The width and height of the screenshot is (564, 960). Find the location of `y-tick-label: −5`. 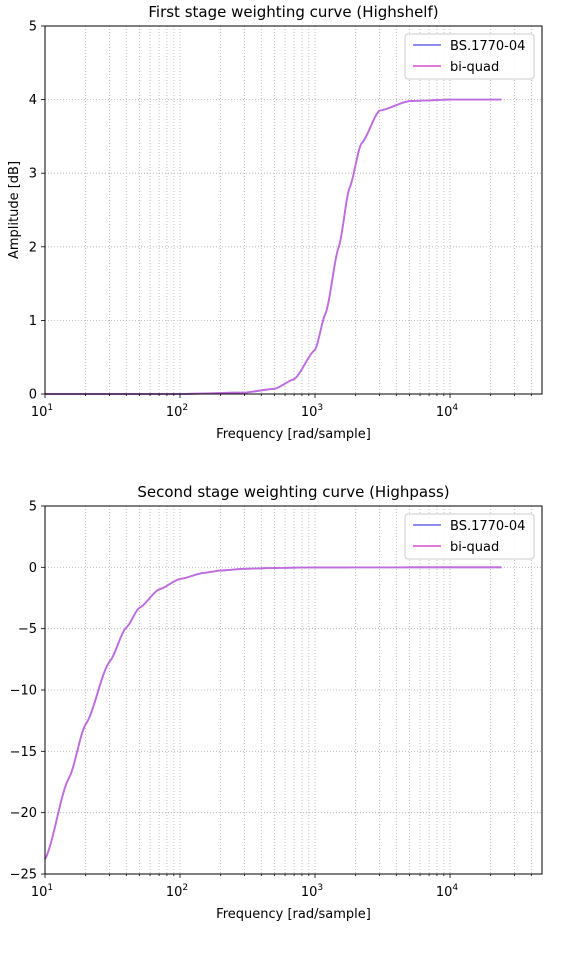

y-tick-label: −5 is located at coordinates (27, 629).